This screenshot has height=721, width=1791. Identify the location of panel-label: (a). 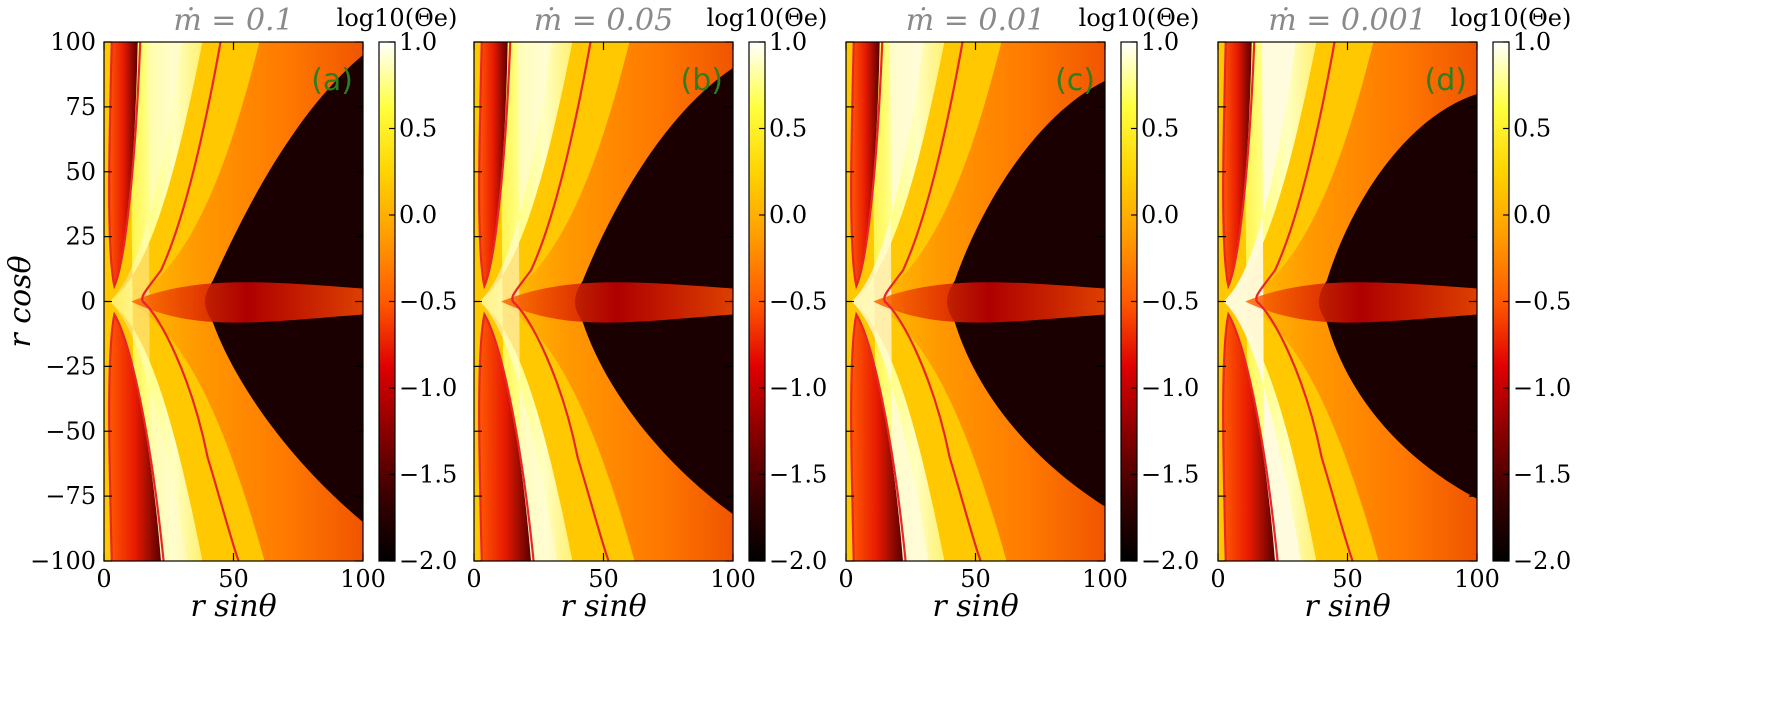
(332, 80).